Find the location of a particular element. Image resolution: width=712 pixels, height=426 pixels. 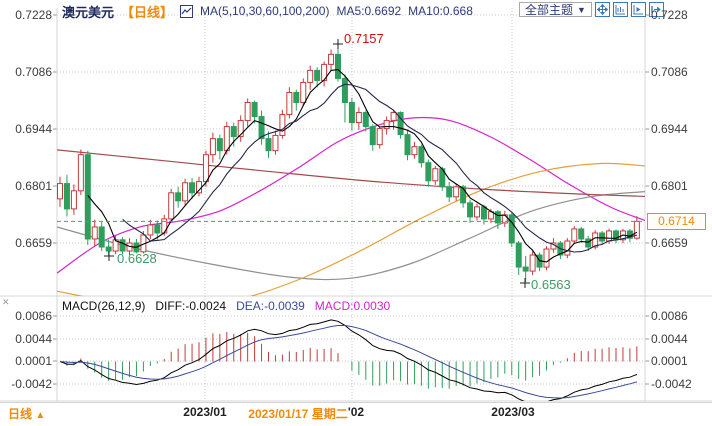

chart-toolbar: 全部主题 ▼ is located at coordinates (591, 9).